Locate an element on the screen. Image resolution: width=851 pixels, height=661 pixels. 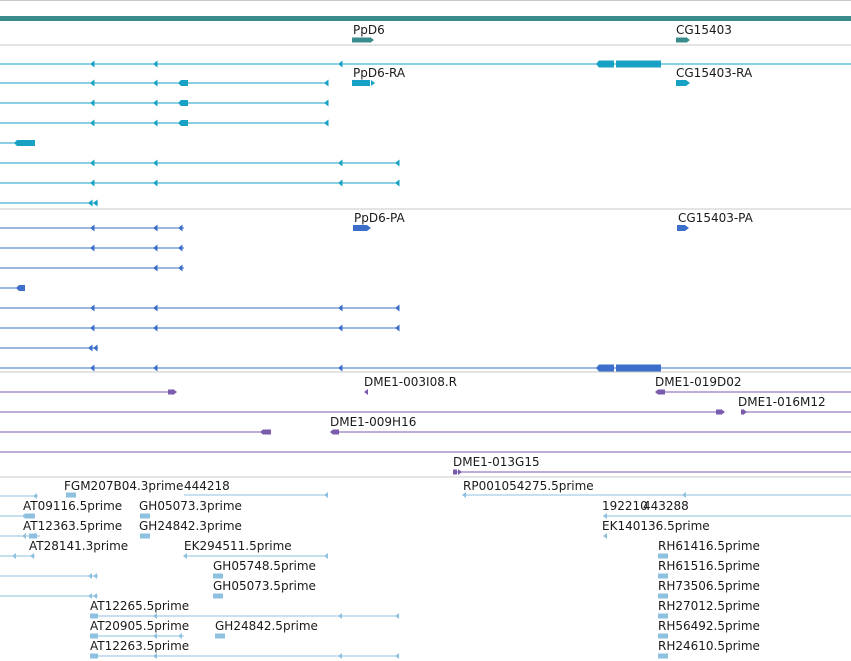
gene-track-features: PpD6 CG15403 is located at coordinates (542, 33).